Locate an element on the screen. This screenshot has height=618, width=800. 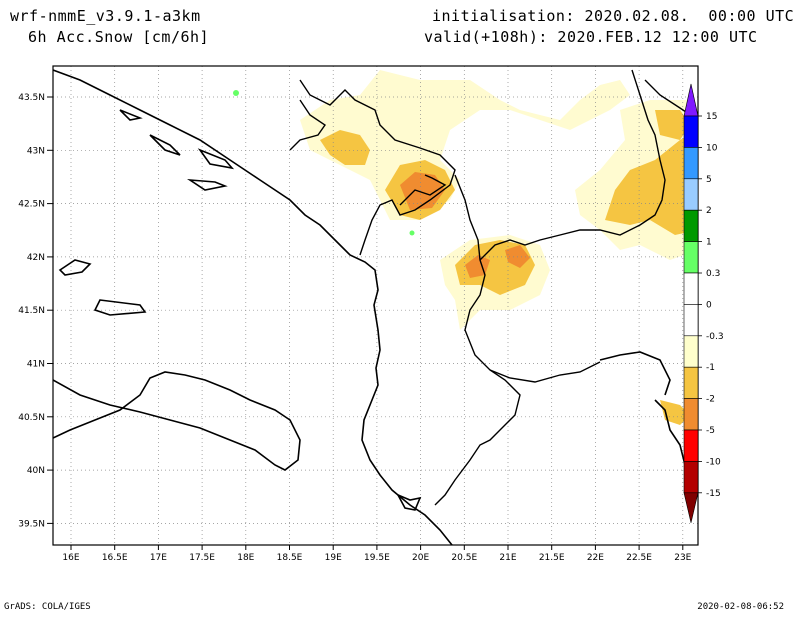
init-time: initialisation: 2020.02.08. 00:00 UTC is located at coordinates (613, 16).